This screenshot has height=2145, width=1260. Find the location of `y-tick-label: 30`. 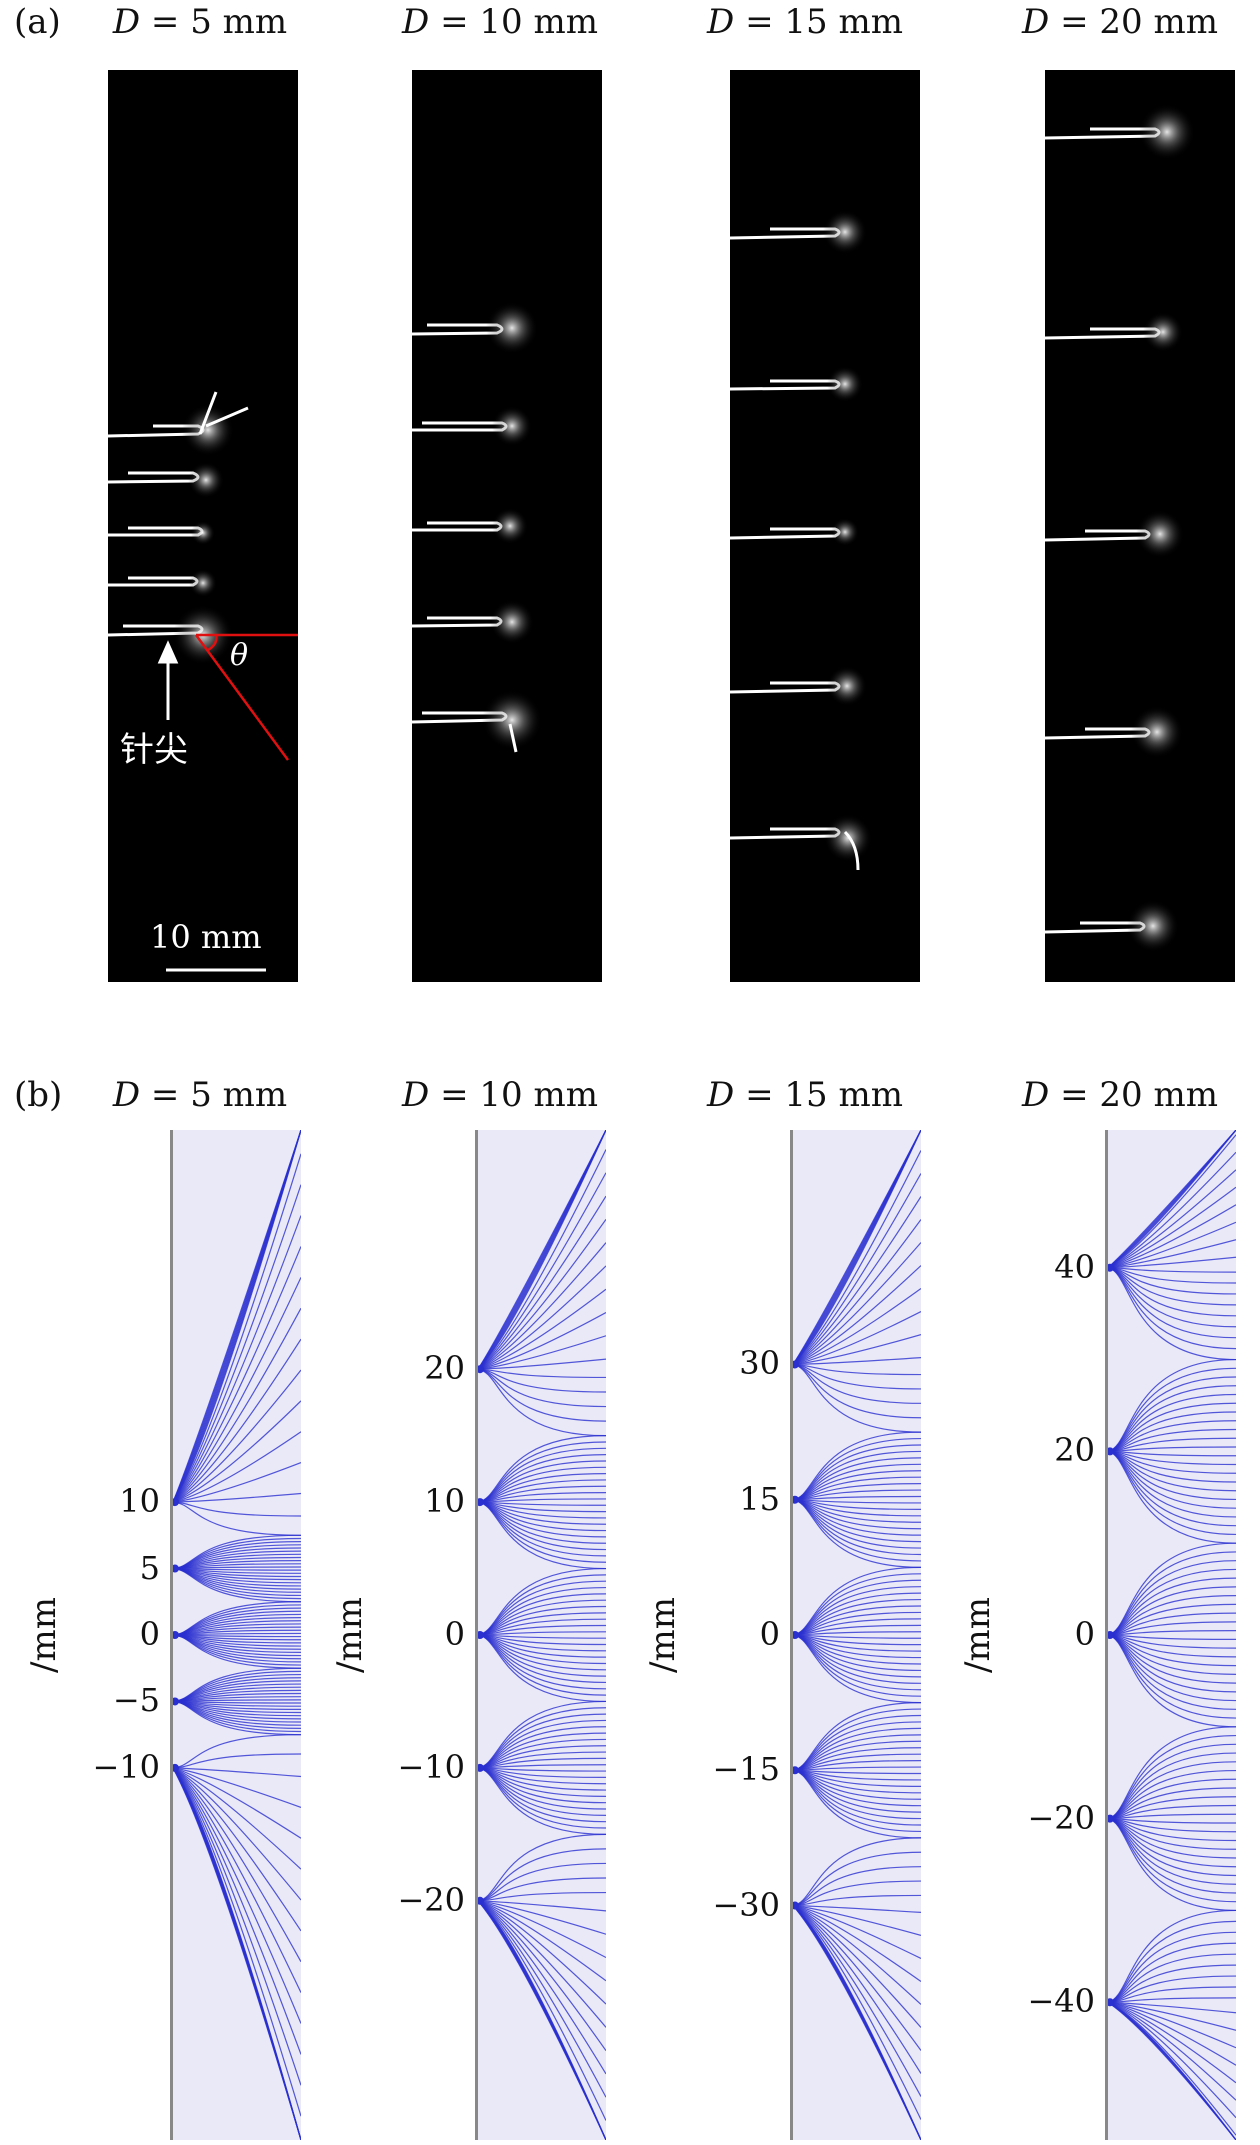

y-tick-label: 30 is located at coordinates (759, 1363).